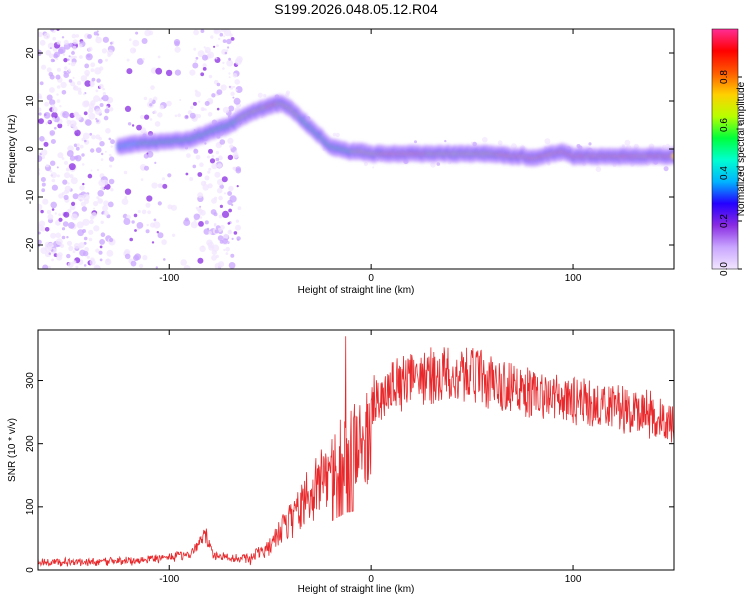 The height and width of the screenshot is (600, 750). I want to click on spectrogram-y-tick-label: -10, so click(30, 196).